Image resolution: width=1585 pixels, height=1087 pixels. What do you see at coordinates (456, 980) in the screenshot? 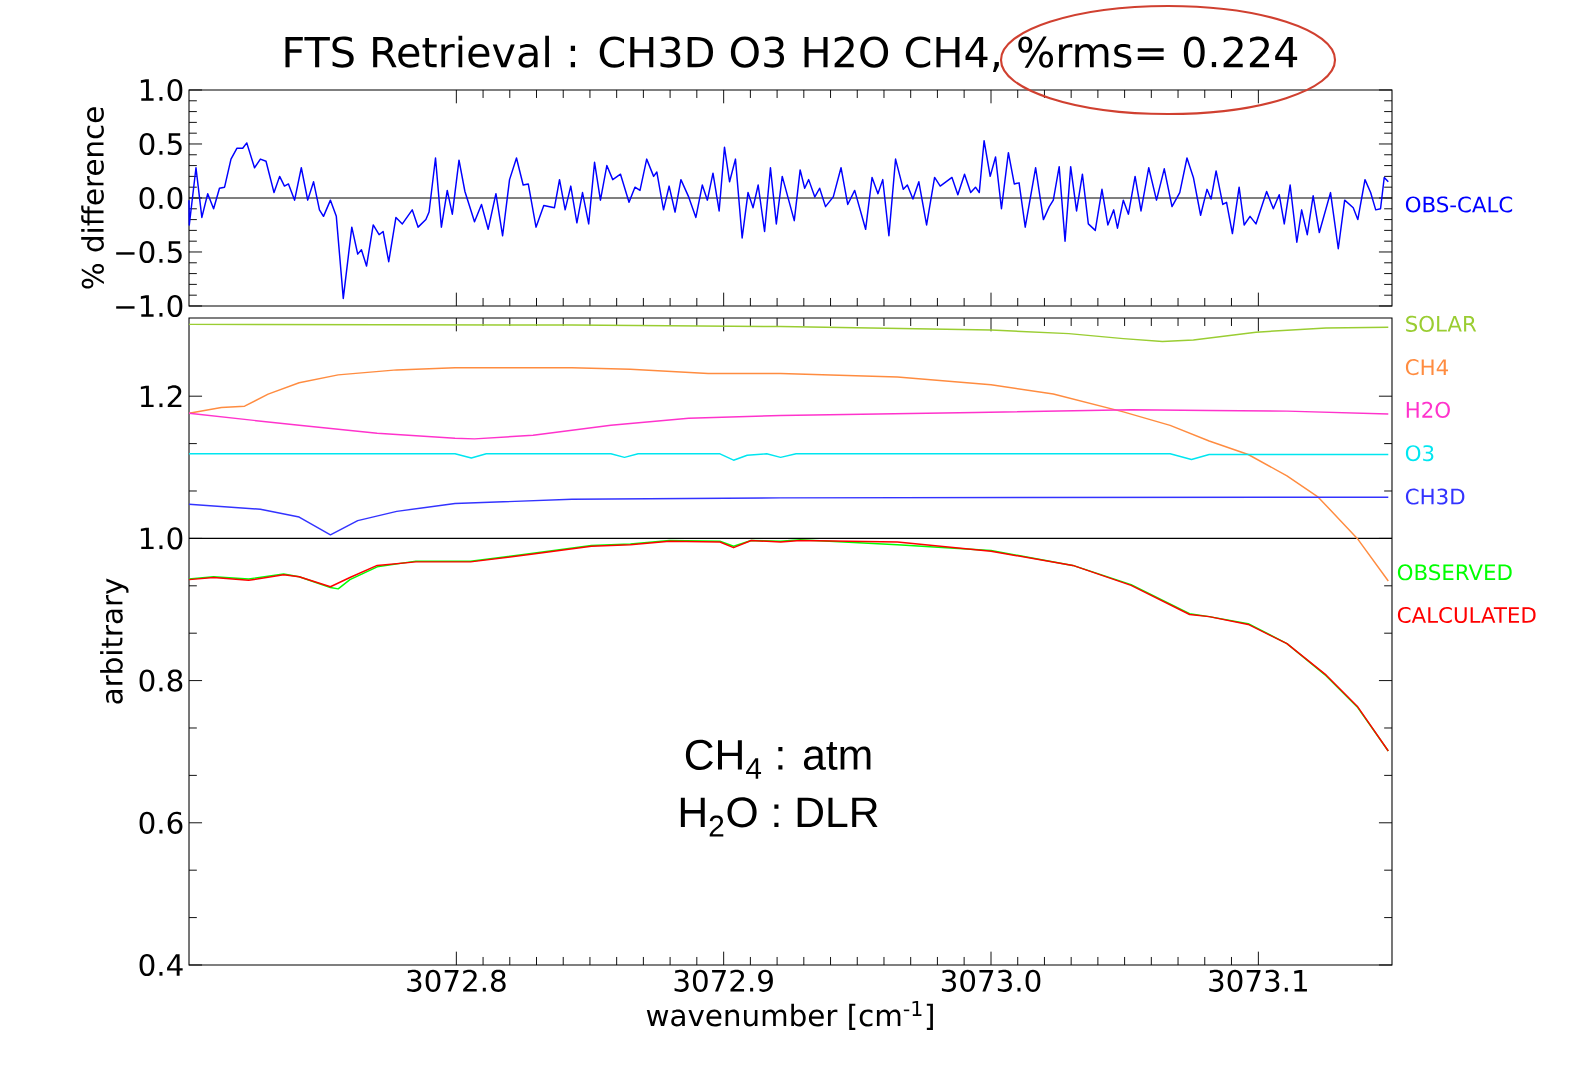
I see `x-tick-label: 3072.8` at bounding box center [456, 980].